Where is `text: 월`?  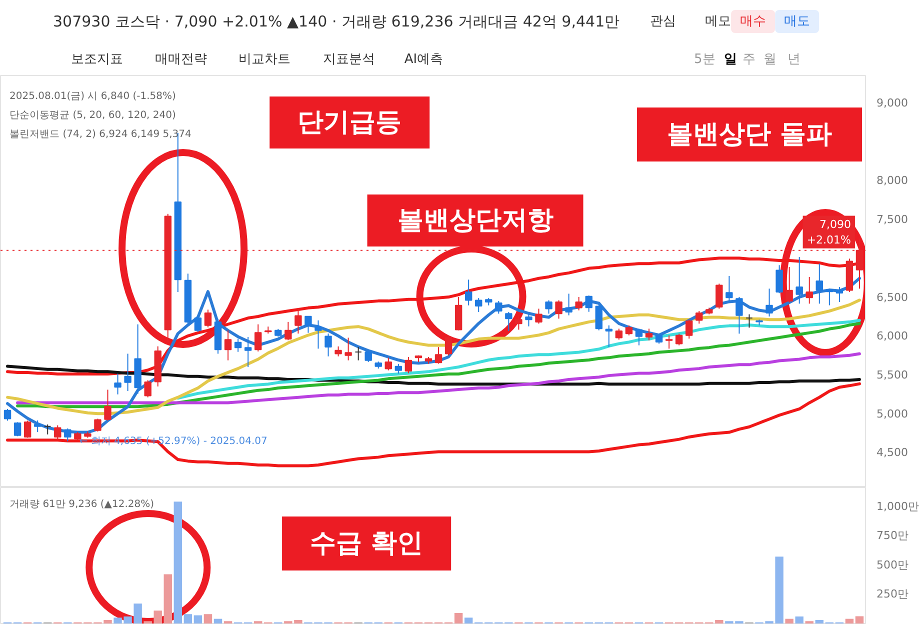
text: 월 is located at coordinates (769, 59).